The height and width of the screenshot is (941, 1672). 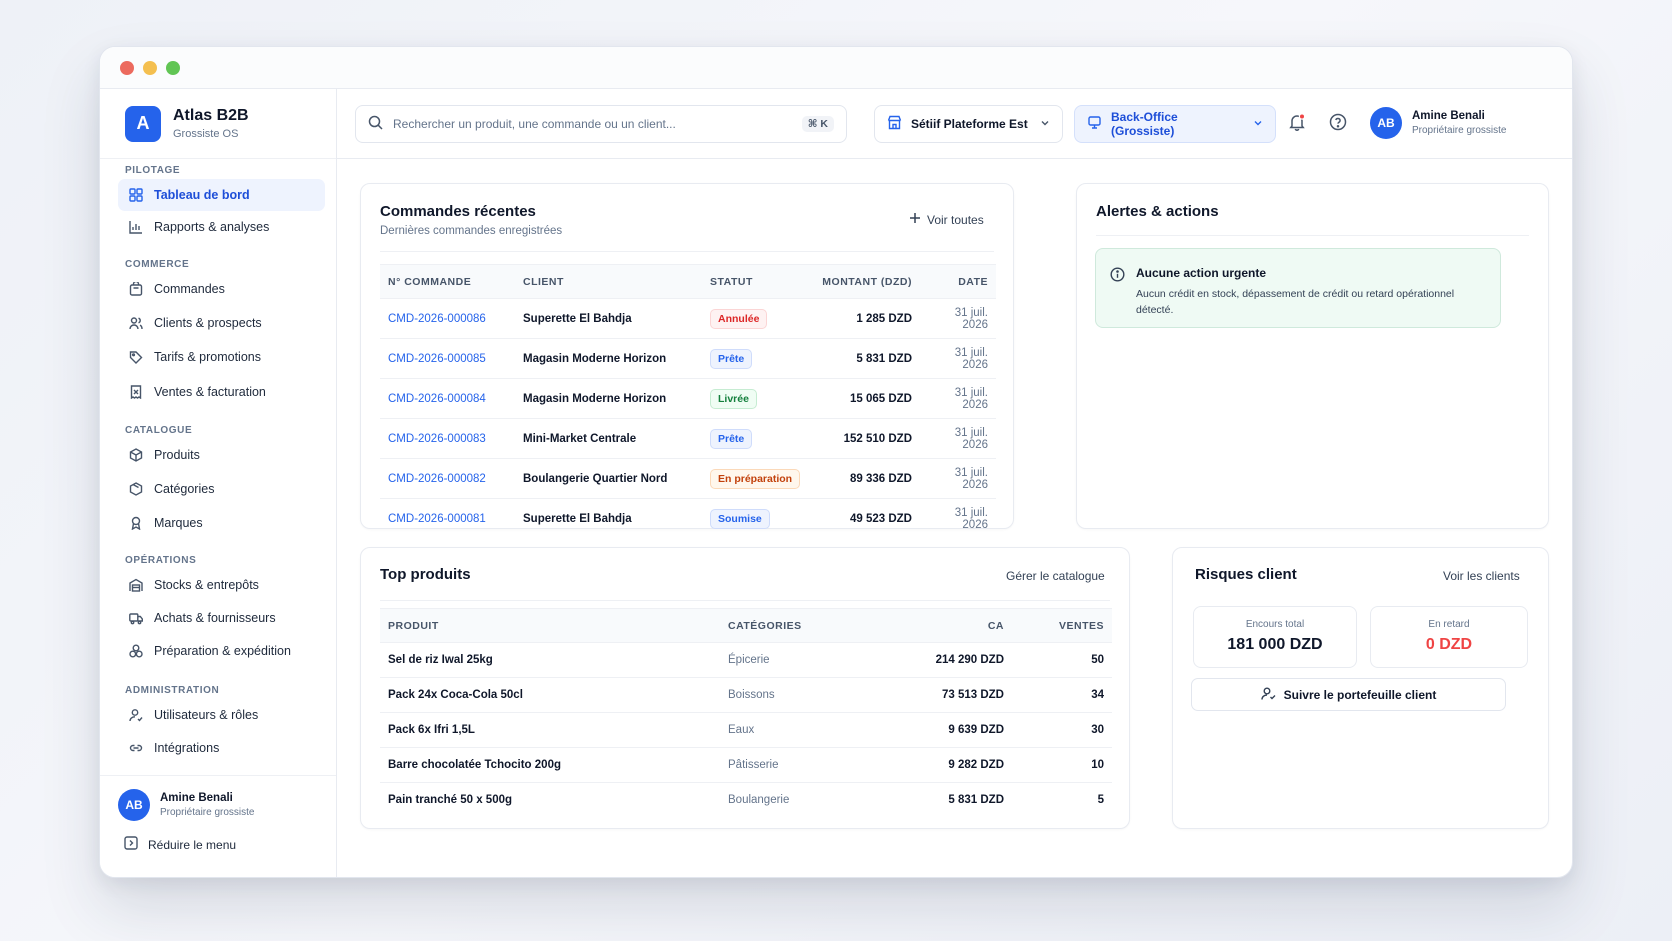 I want to click on brand: A Atlas B2B Grossiste OS, so click(x=218, y=124).